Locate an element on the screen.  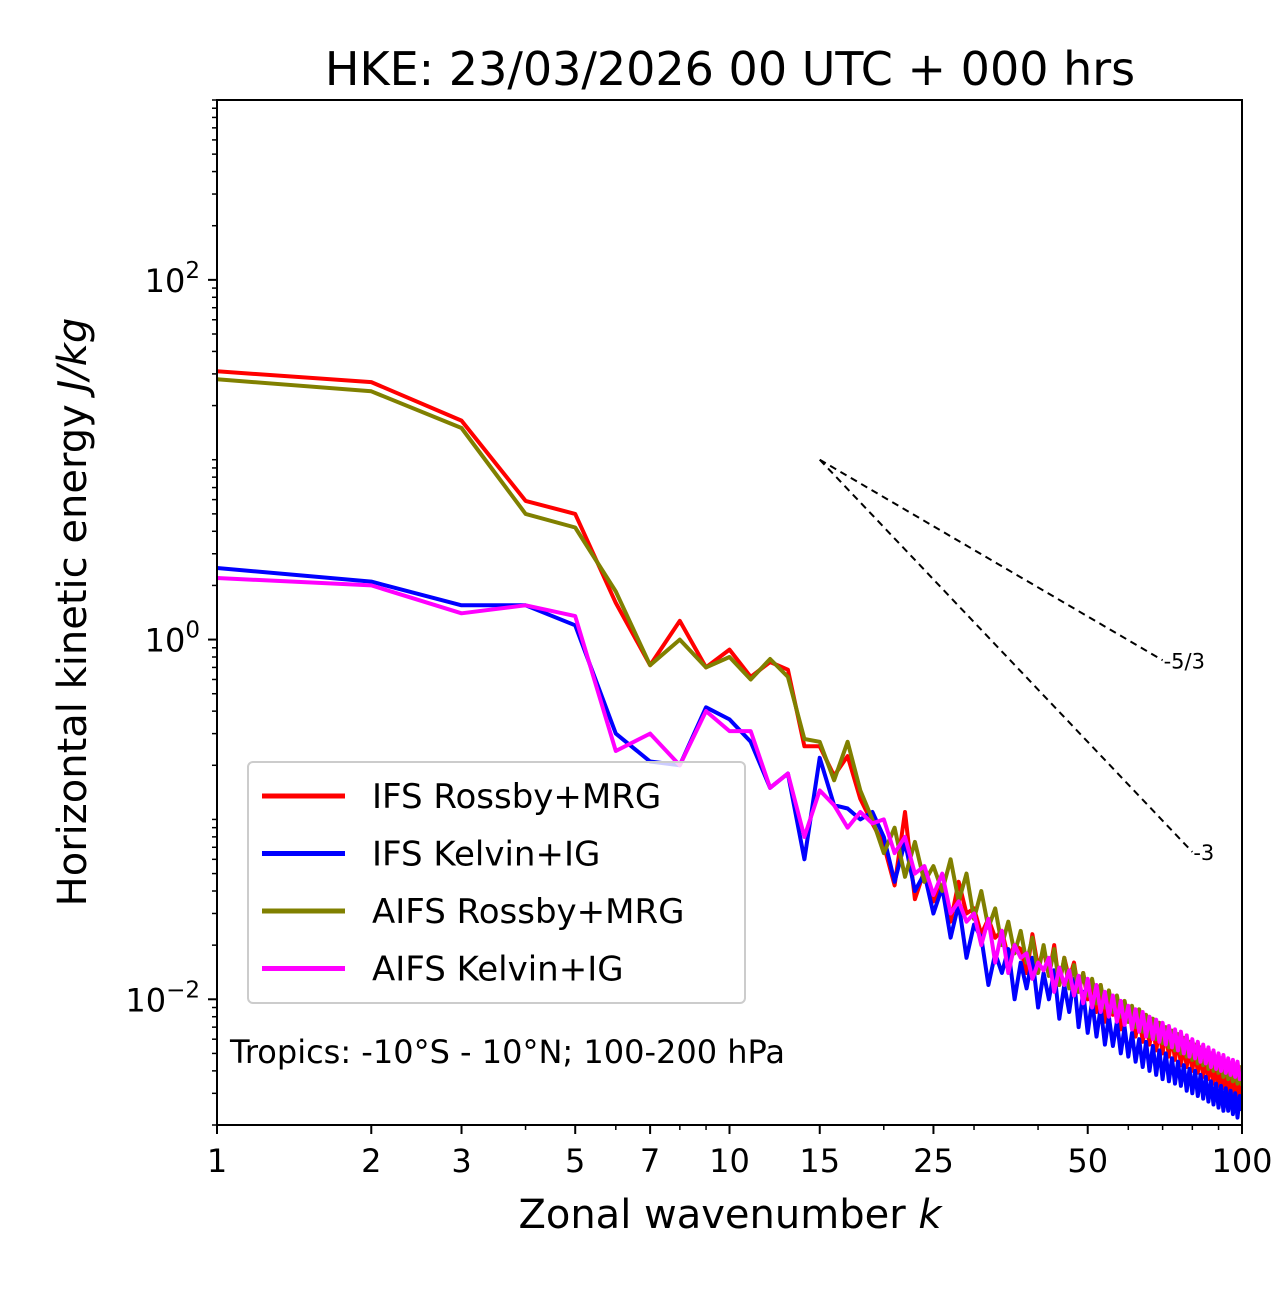
x-tick-label: 2 is located at coordinates (371, 1161).